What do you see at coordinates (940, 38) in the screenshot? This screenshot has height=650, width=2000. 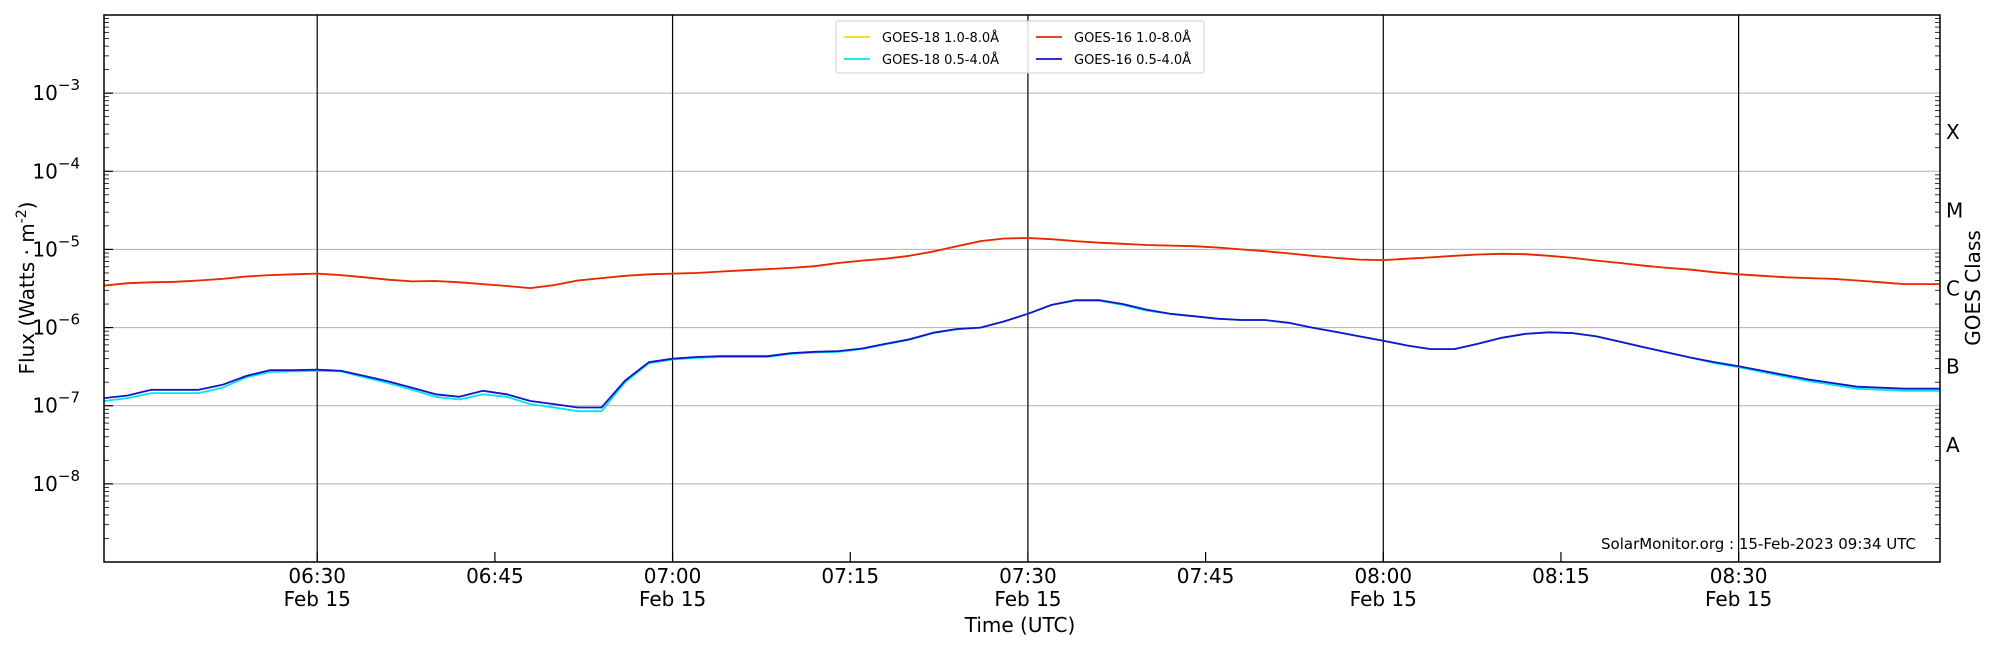 I see `legend-entry-label: GOES-18 1.0-8.0Å` at bounding box center [940, 38].